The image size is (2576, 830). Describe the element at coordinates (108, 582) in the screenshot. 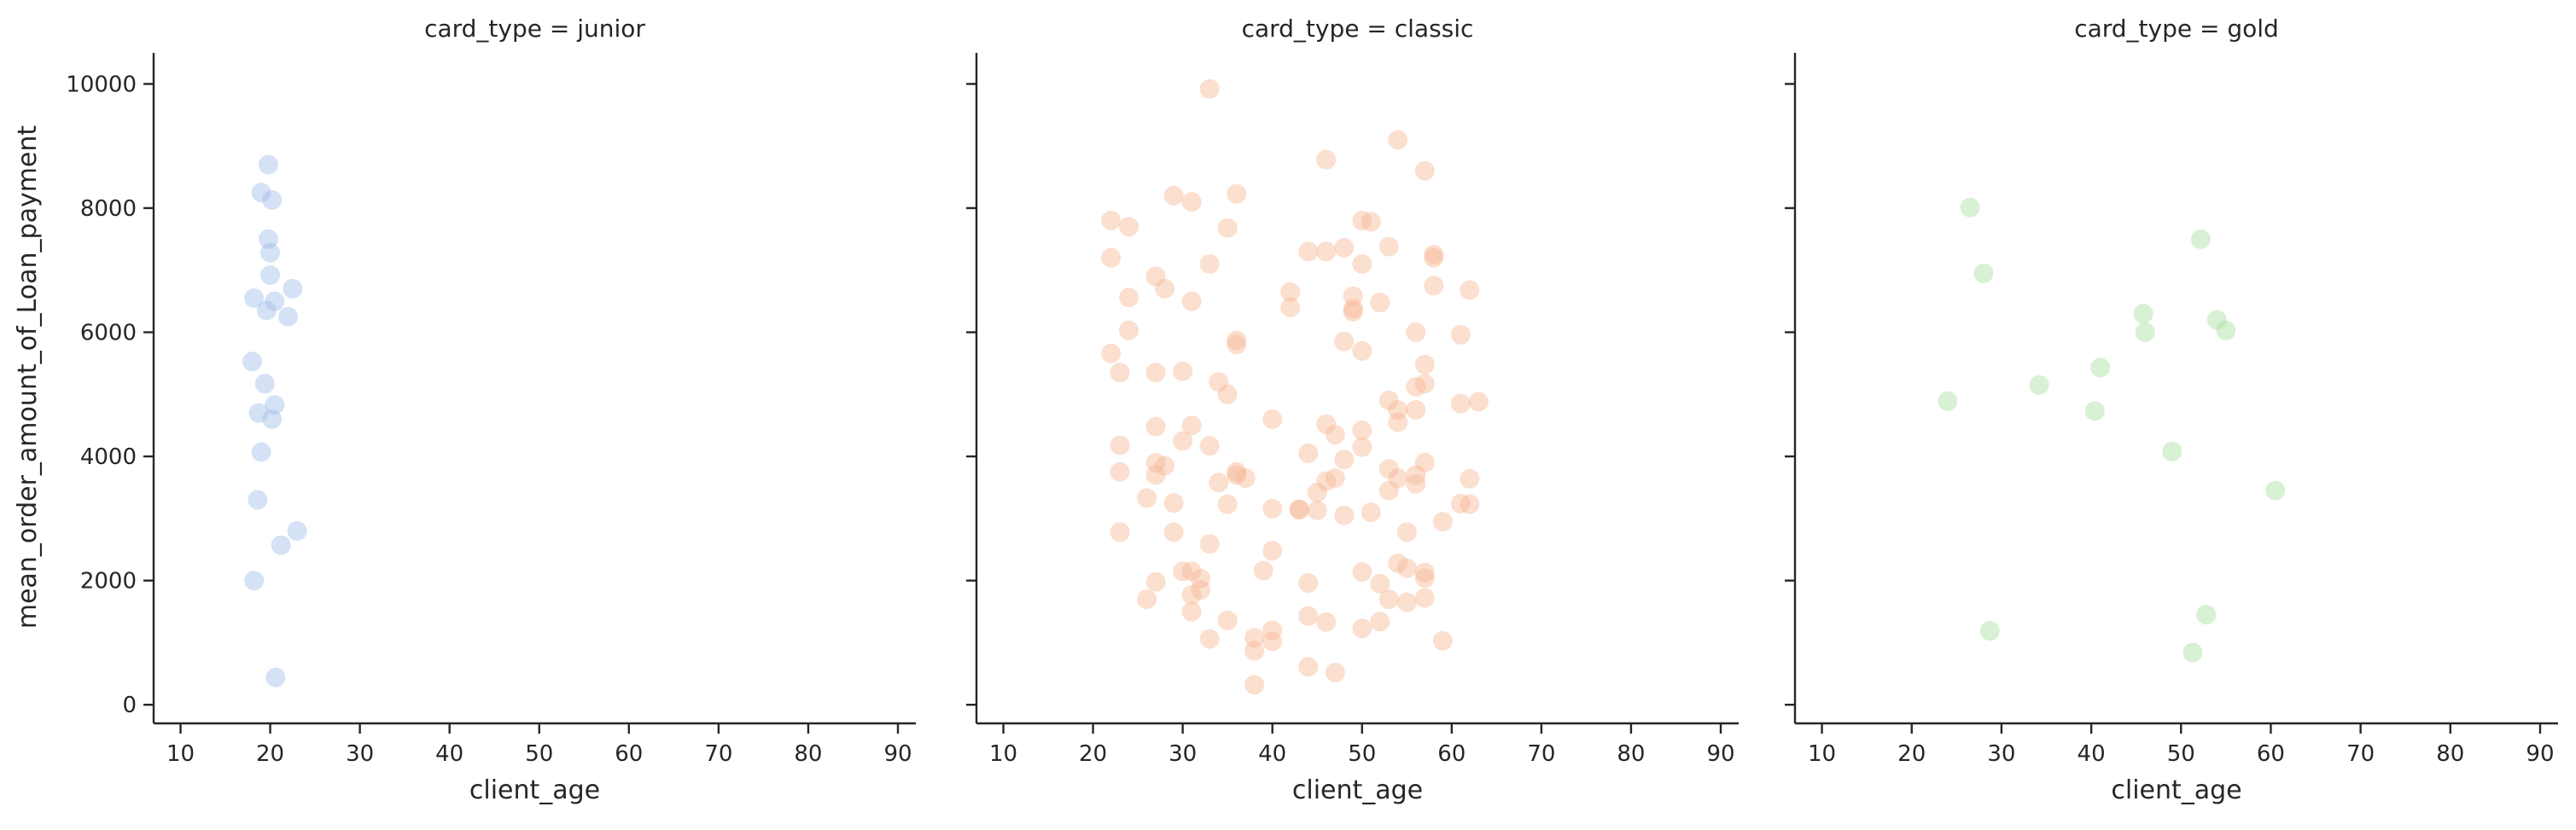

I see `y-tick-label: 2000` at that location.